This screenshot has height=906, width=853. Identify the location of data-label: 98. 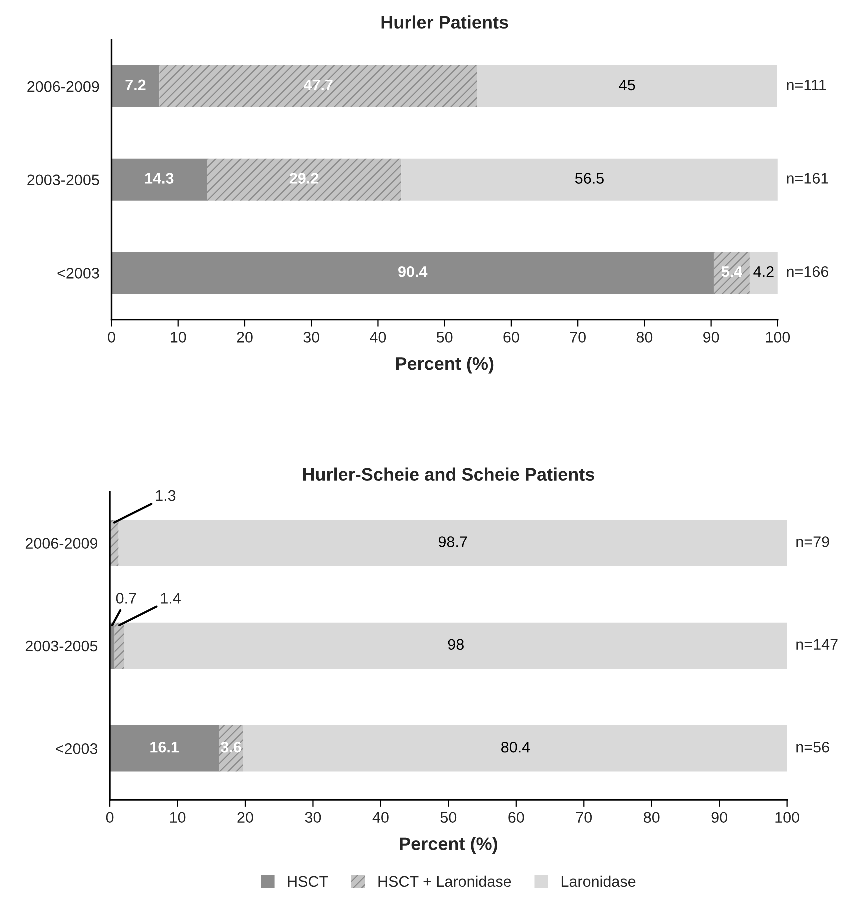
(456, 644).